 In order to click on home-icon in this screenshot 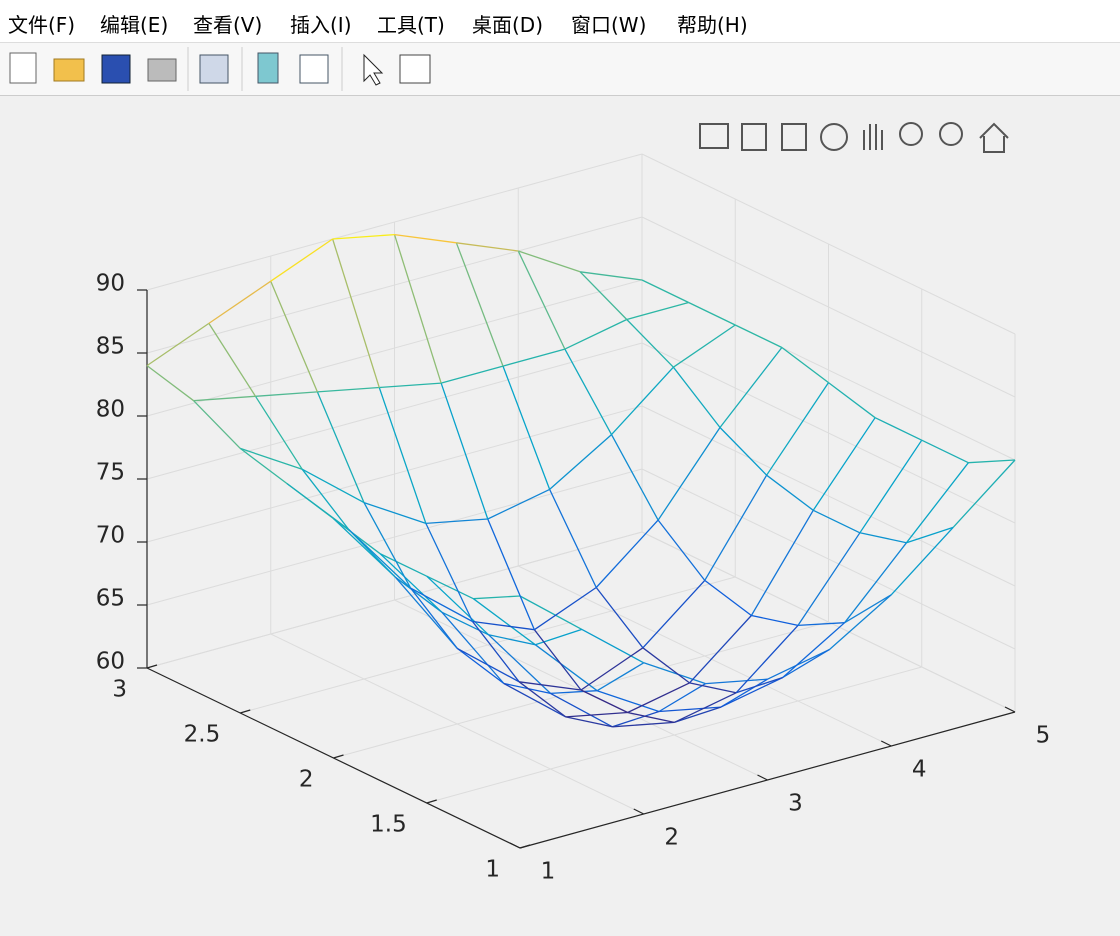, I will do `click(994, 137)`.